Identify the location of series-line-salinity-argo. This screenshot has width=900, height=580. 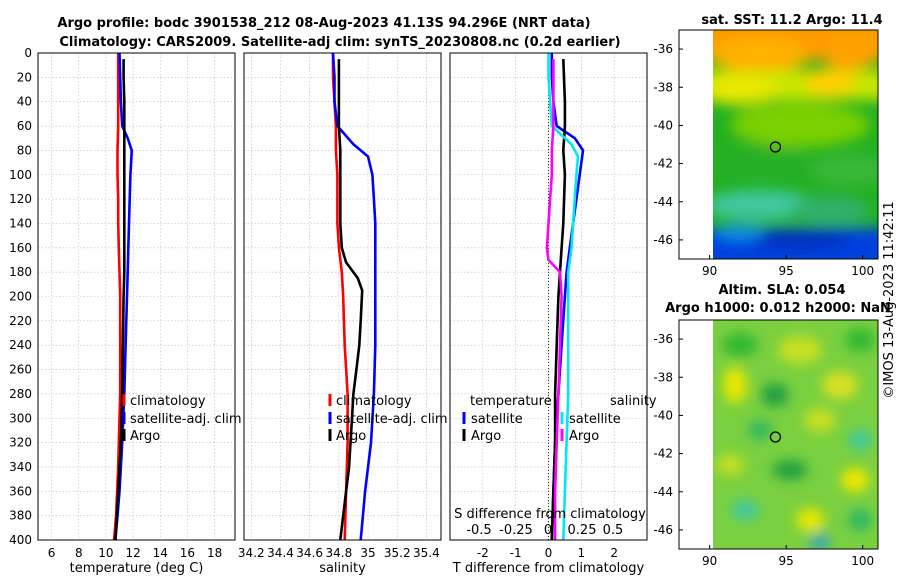
(554, 299).